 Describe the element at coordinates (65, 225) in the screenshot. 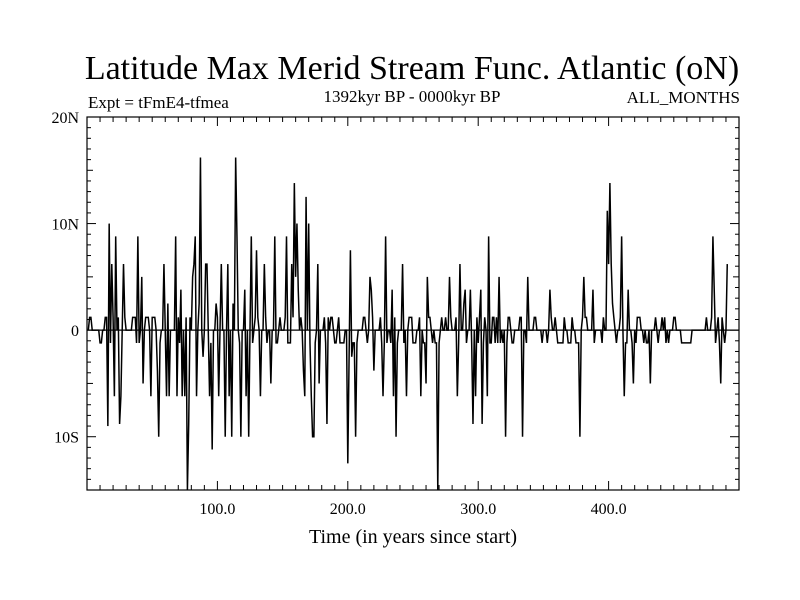

I see `y-tick-label: 10N` at that location.